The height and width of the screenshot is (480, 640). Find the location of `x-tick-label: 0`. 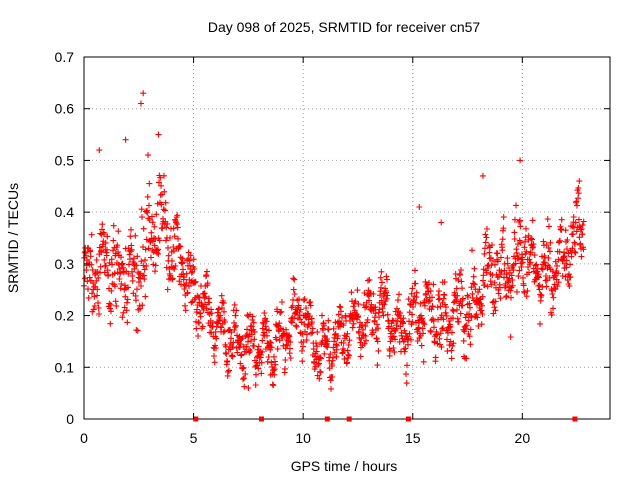

x-tick-label: 0 is located at coordinates (84, 438).